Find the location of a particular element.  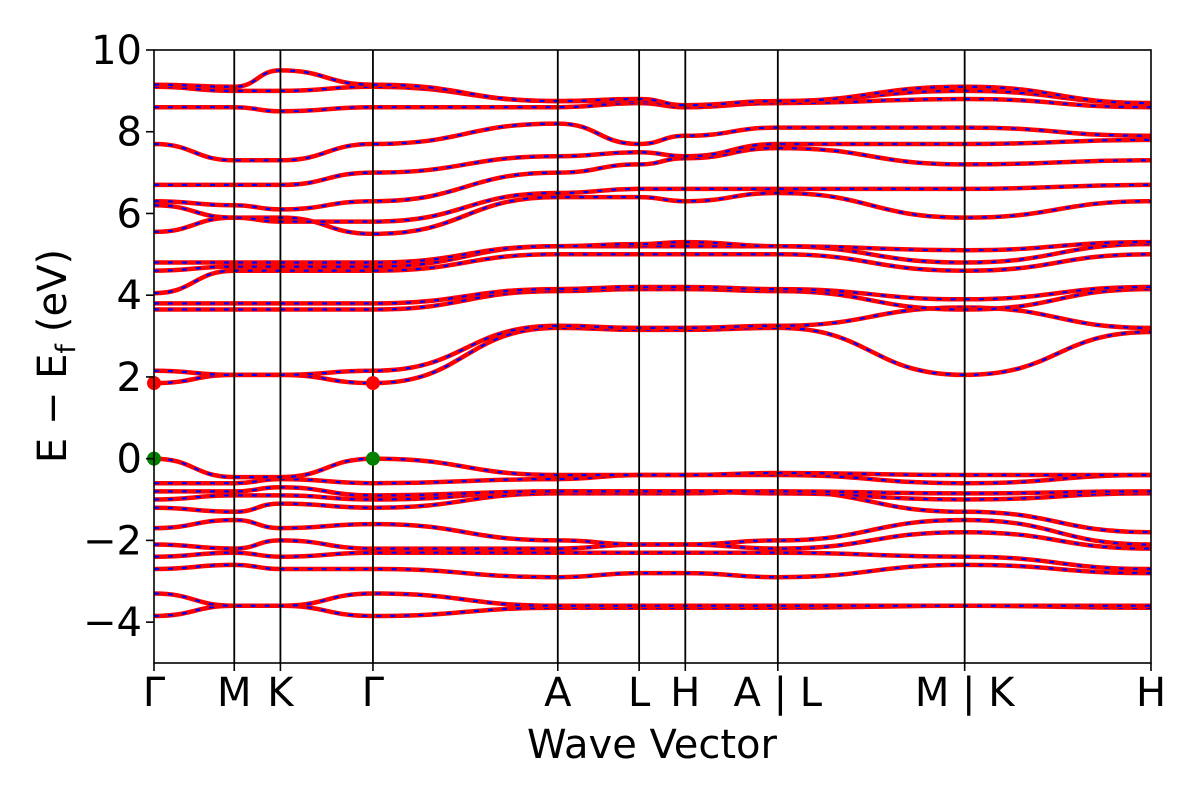

x-axis-label: Wave Vector is located at coordinates (652, 745).